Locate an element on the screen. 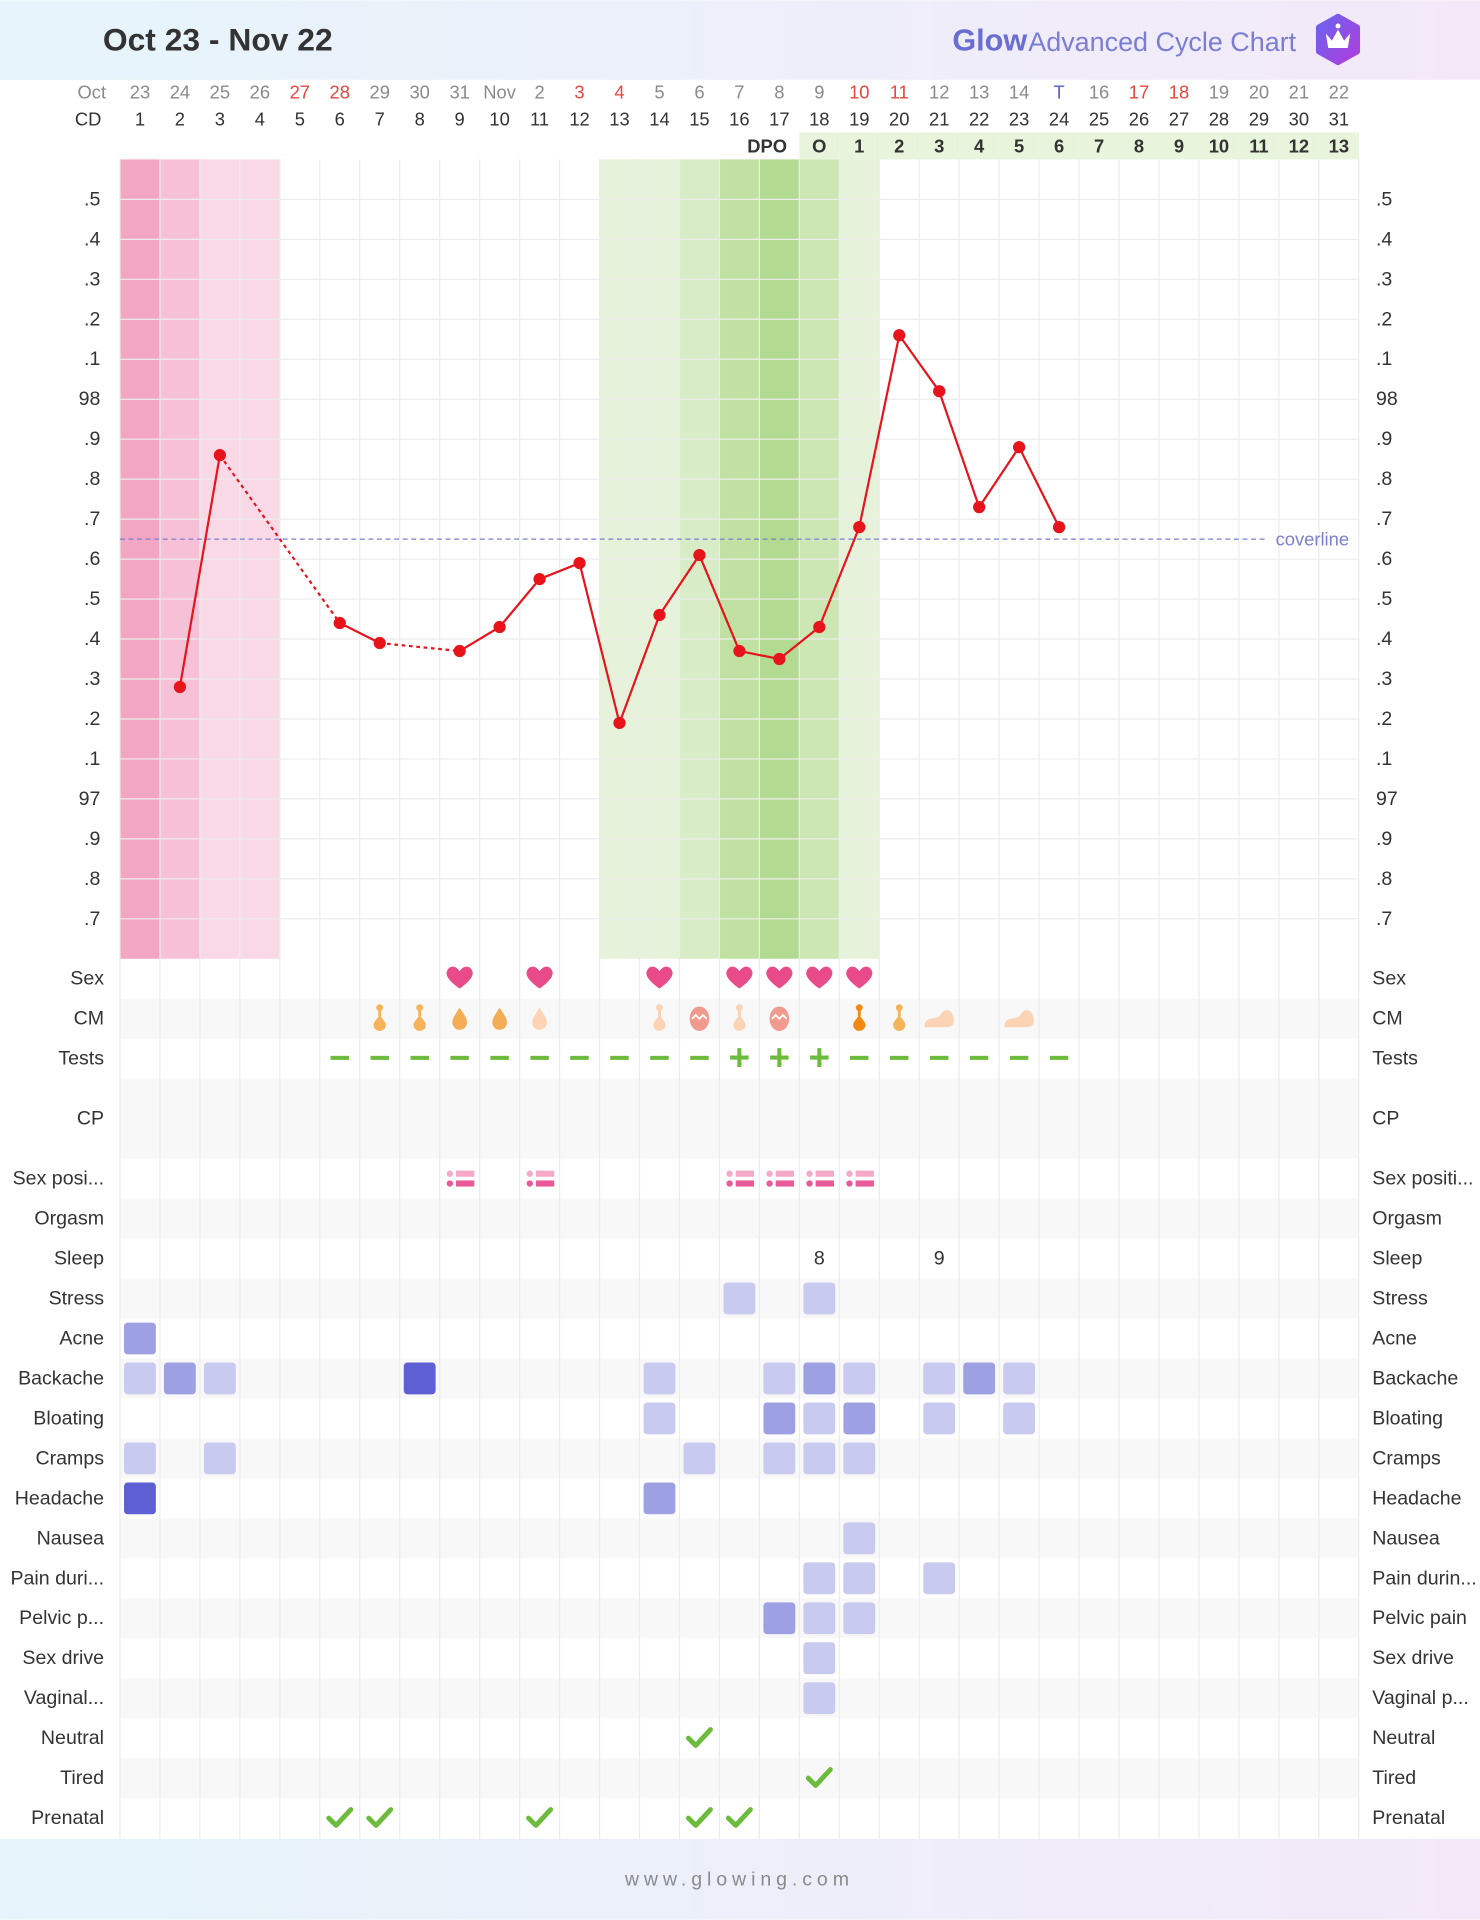 The width and height of the screenshot is (1480, 1920). row-label-right: Nausea is located at coordinates (1406, 1538).